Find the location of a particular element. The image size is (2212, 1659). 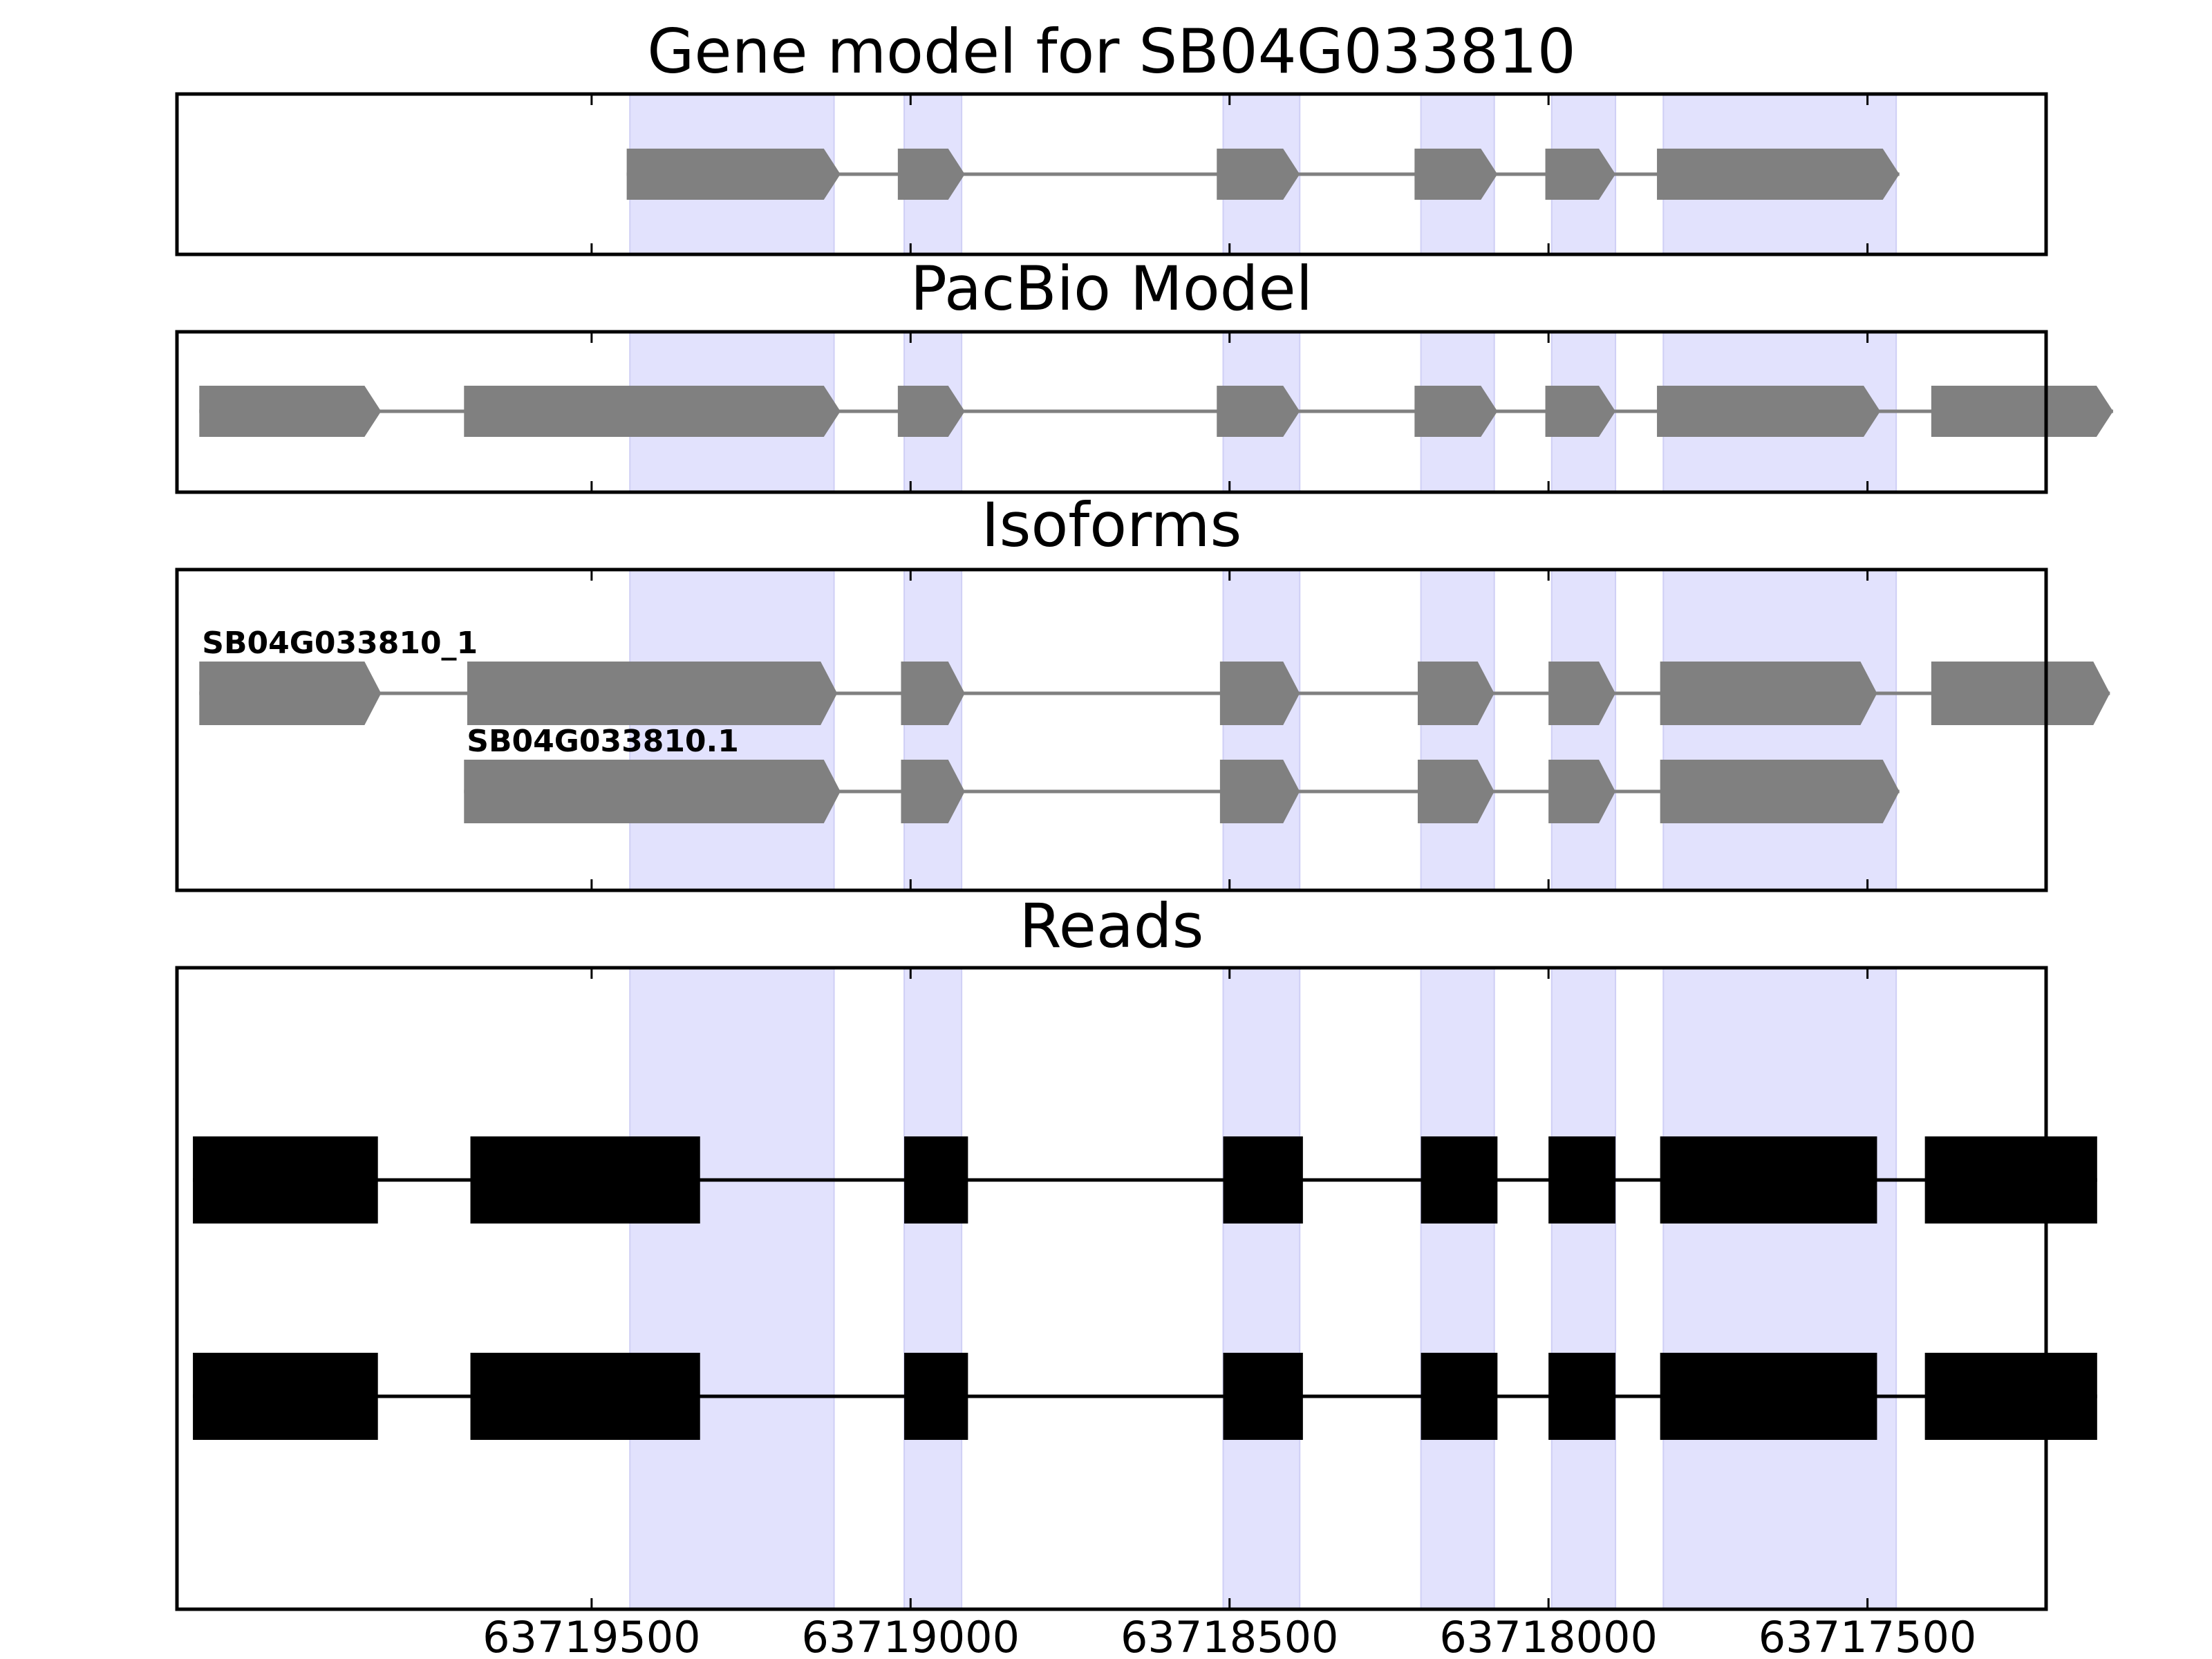

x-tick-label: 63718500 is located at coordinates (1230, 1635).